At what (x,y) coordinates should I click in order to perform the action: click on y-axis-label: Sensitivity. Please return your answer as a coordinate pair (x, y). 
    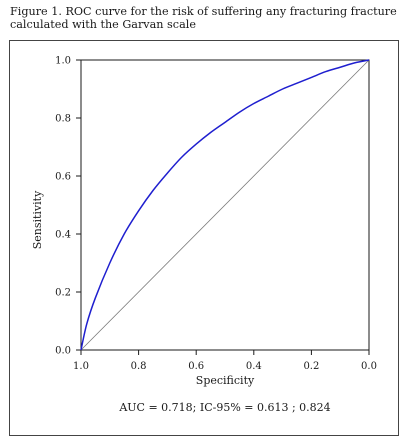
    Looking at the image, I should click on (37, 219).